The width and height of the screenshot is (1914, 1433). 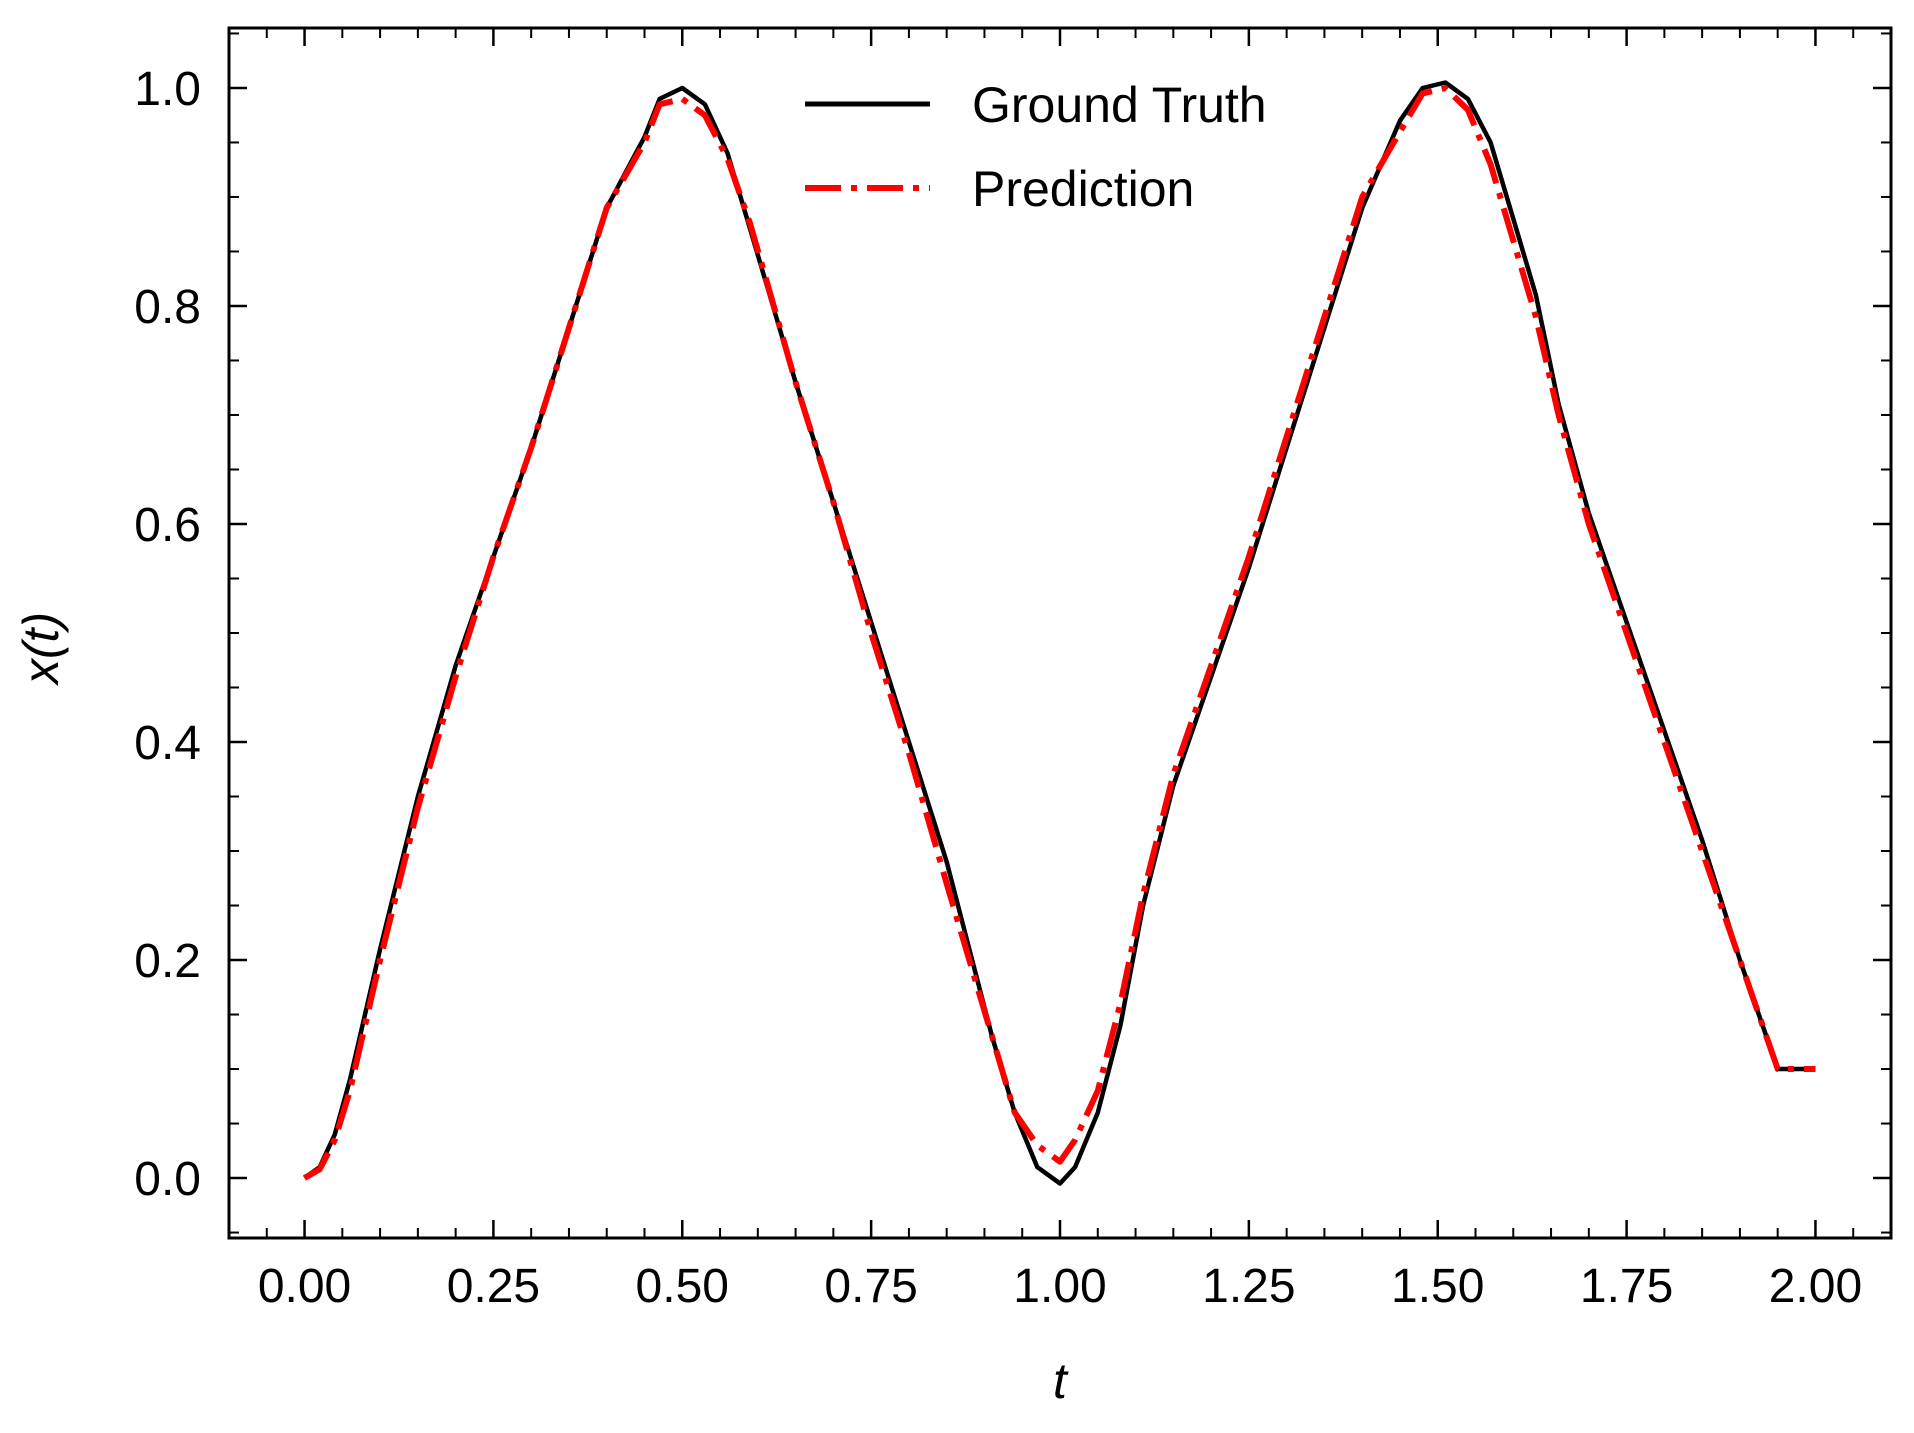 I want to click on y-axis-label: x(t), so click(x=41, y=649).